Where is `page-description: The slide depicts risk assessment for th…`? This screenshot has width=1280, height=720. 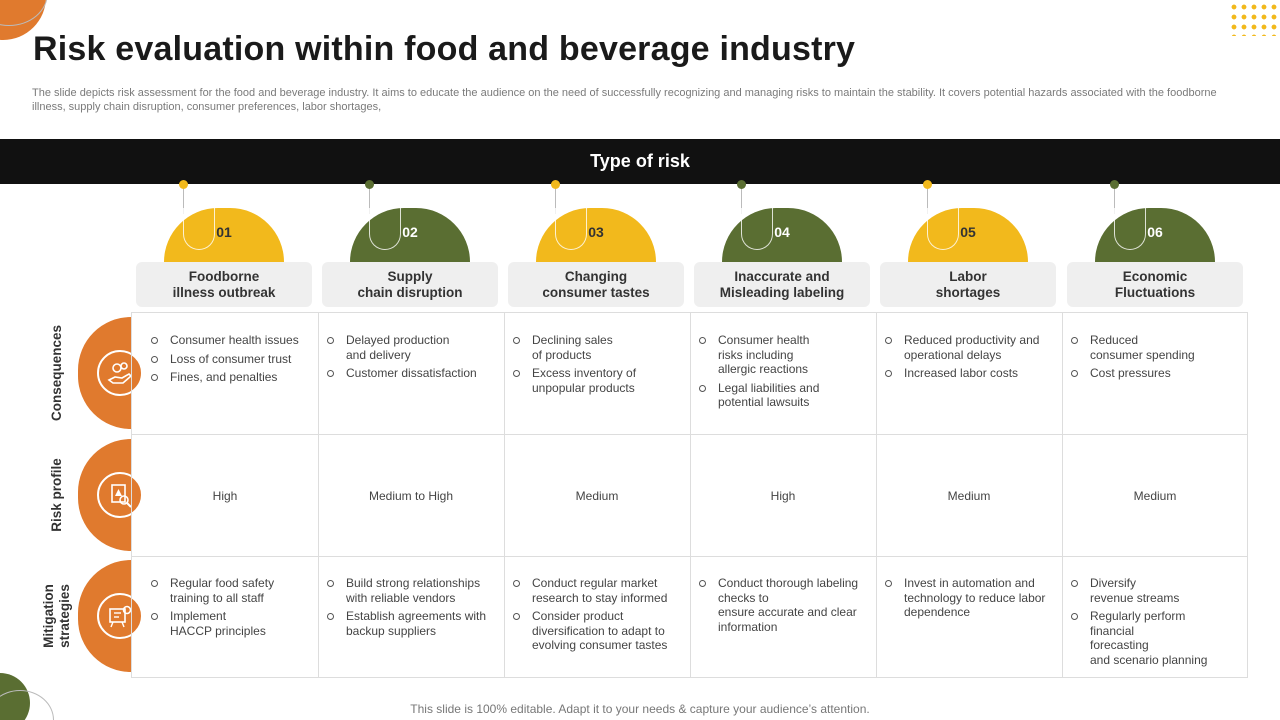 page-description: The slide depicts risk assessment for th… is located at coordinates (624, 100).